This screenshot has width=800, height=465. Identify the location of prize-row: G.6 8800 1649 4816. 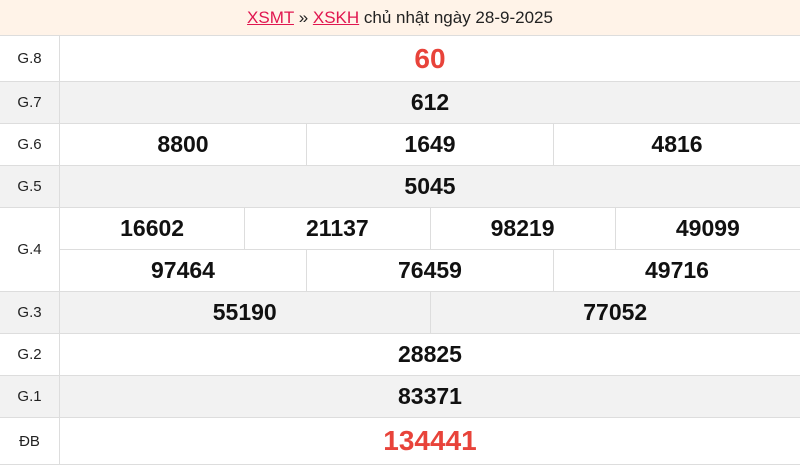
(400, 145).